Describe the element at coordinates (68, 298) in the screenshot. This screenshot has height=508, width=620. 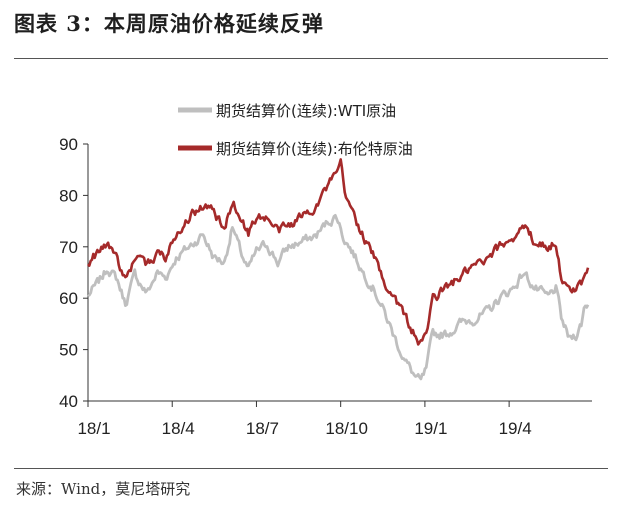
I see `y-tick-label: 60` at that location.